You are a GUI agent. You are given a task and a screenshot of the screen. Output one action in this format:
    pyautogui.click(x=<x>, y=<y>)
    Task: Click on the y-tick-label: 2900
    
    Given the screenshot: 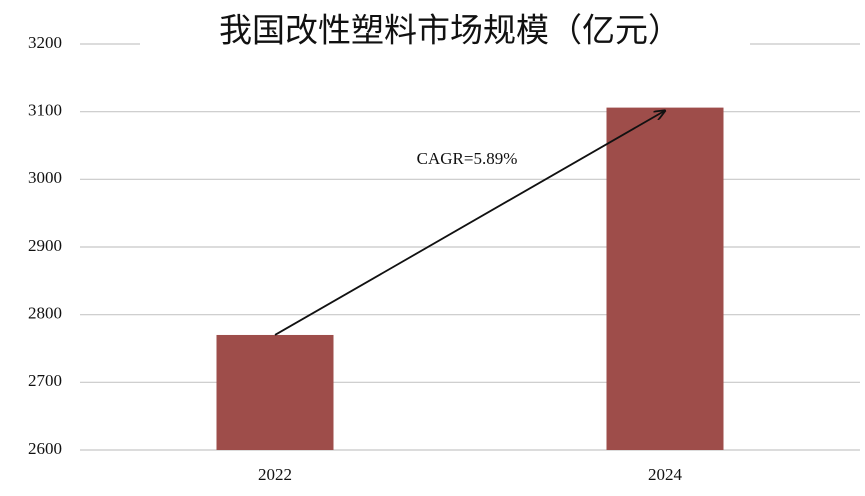 What is the action you would take?
    pyautogui.click(x=45, y=245)
    